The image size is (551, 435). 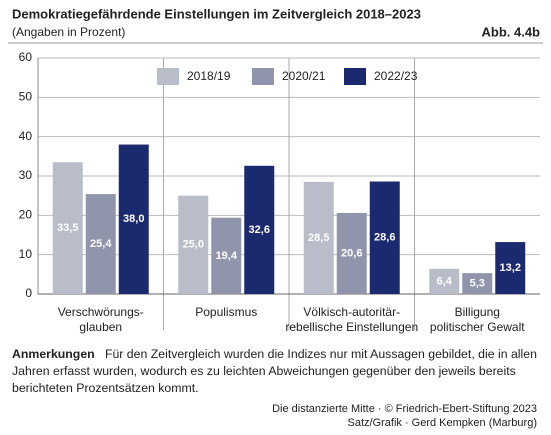 What do you see at coordinates (28, 293) in the screenshot?
I see `y-tick-label: 0` at bounding box center [28, 293].